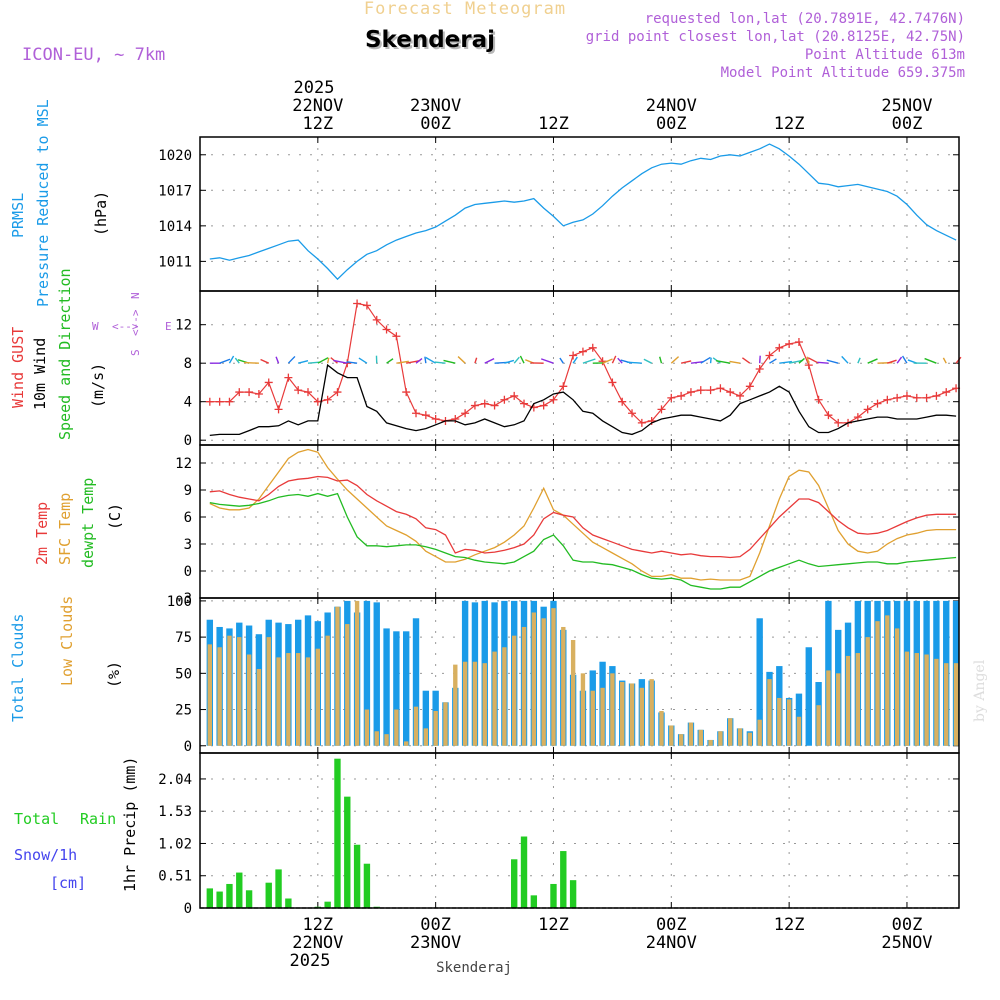 The height and width of the screenshot is (1000, 1000). What do you see at coordinates (183, 638) in the screenshot?
I see `clouds-tick-label: 75` at bounding box center [183, 638].